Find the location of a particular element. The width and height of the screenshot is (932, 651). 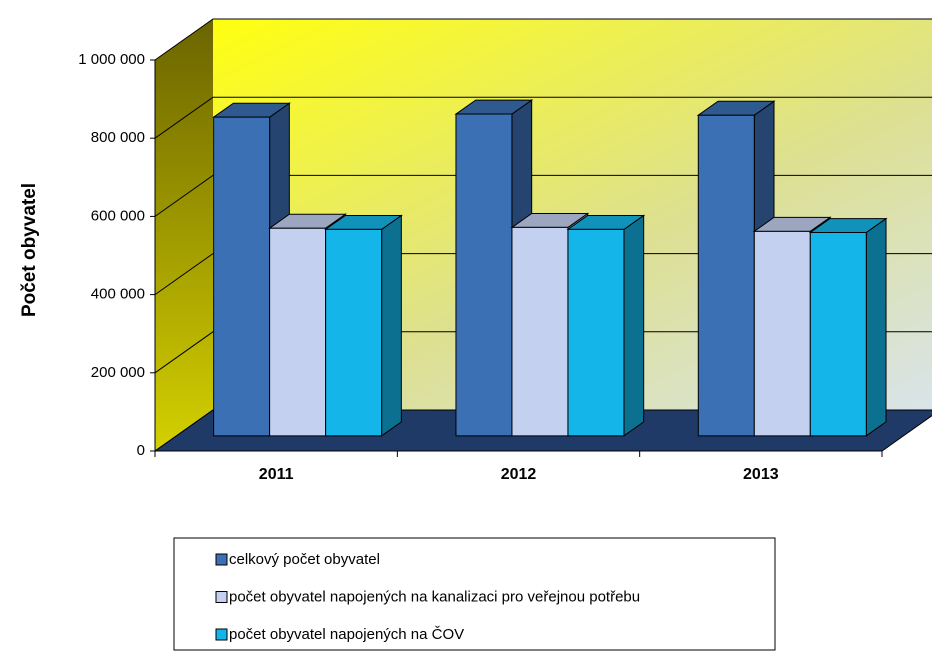

y-tick-label: 0 is located at coordinates (141, 450).